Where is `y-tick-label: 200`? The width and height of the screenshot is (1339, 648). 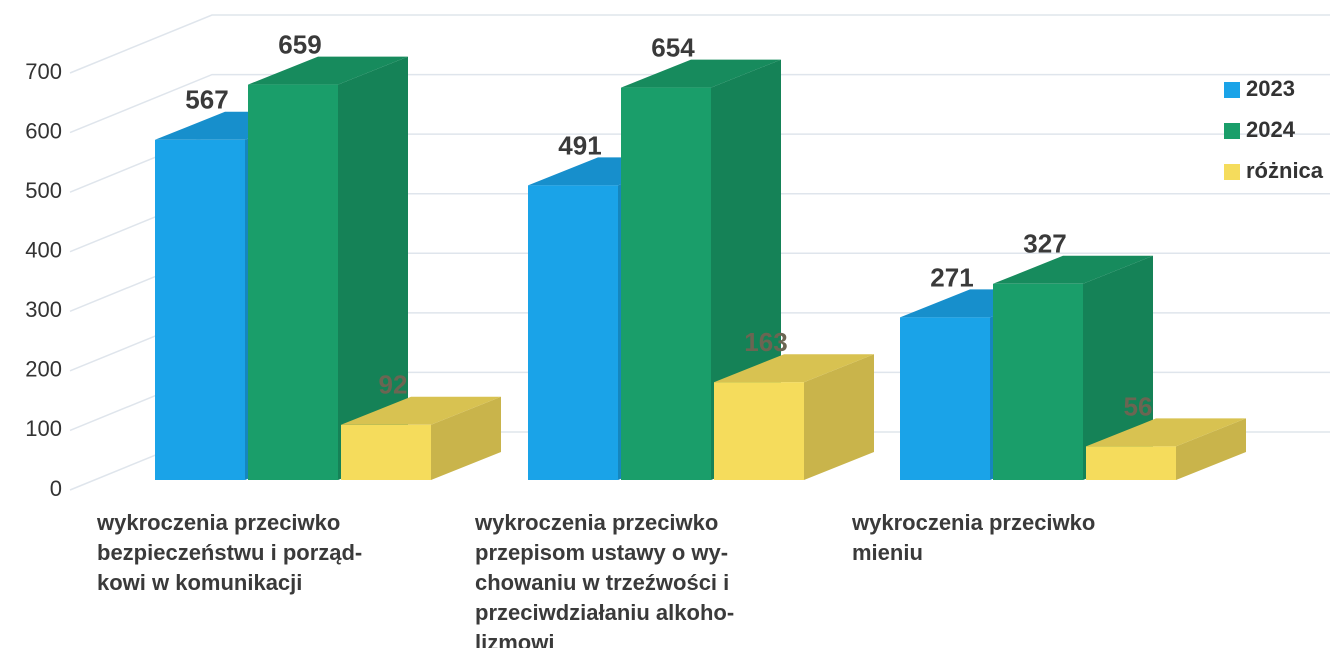 y-tick-label: 200 is located at coordinates (43, 369).